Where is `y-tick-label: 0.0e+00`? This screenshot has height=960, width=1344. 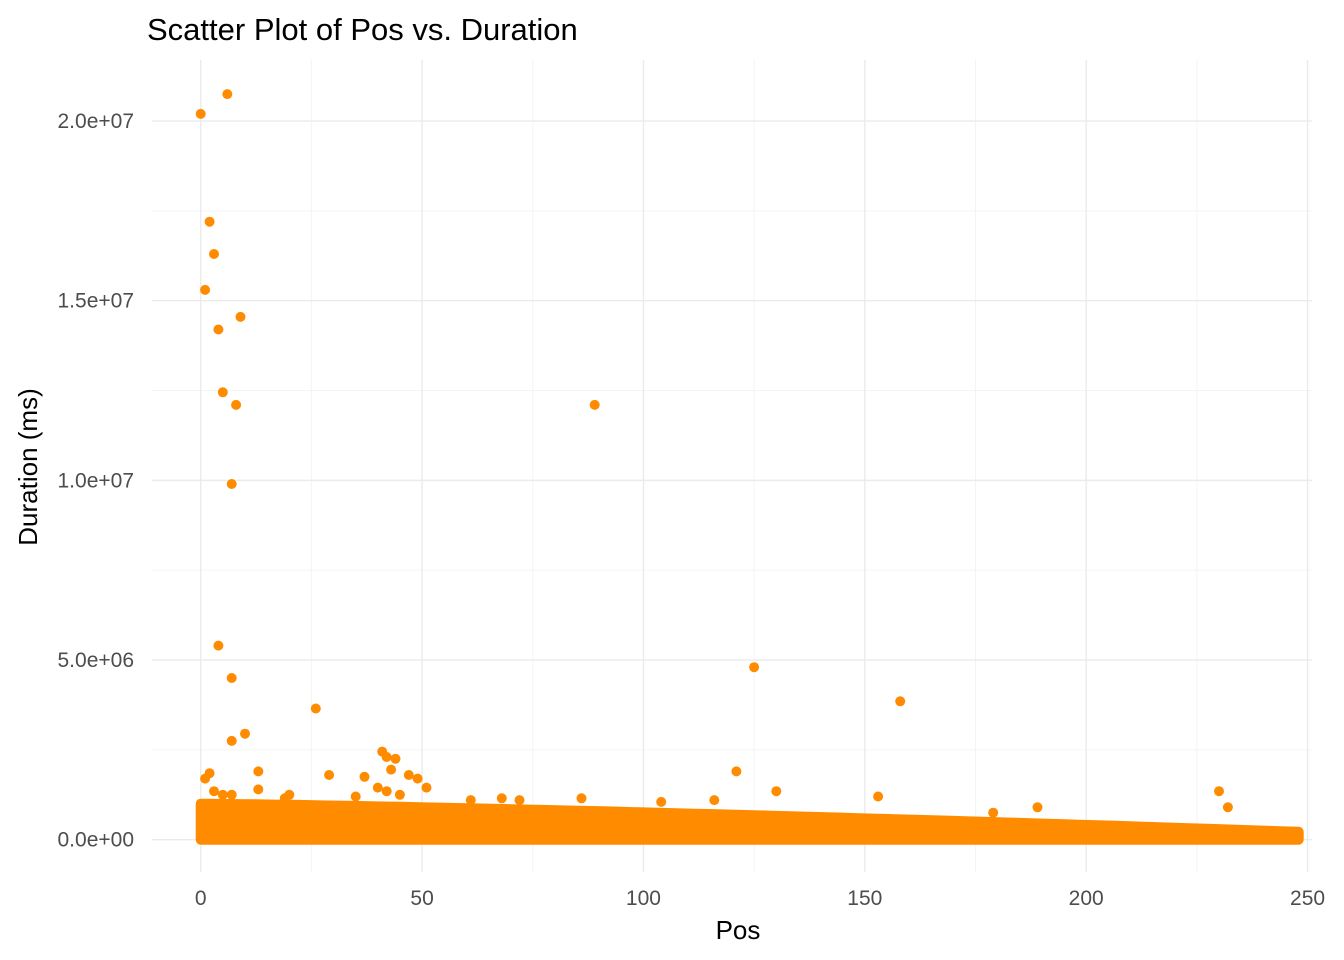
y-tick-label: 0.0e+00 is located at coordinates (96, 840).